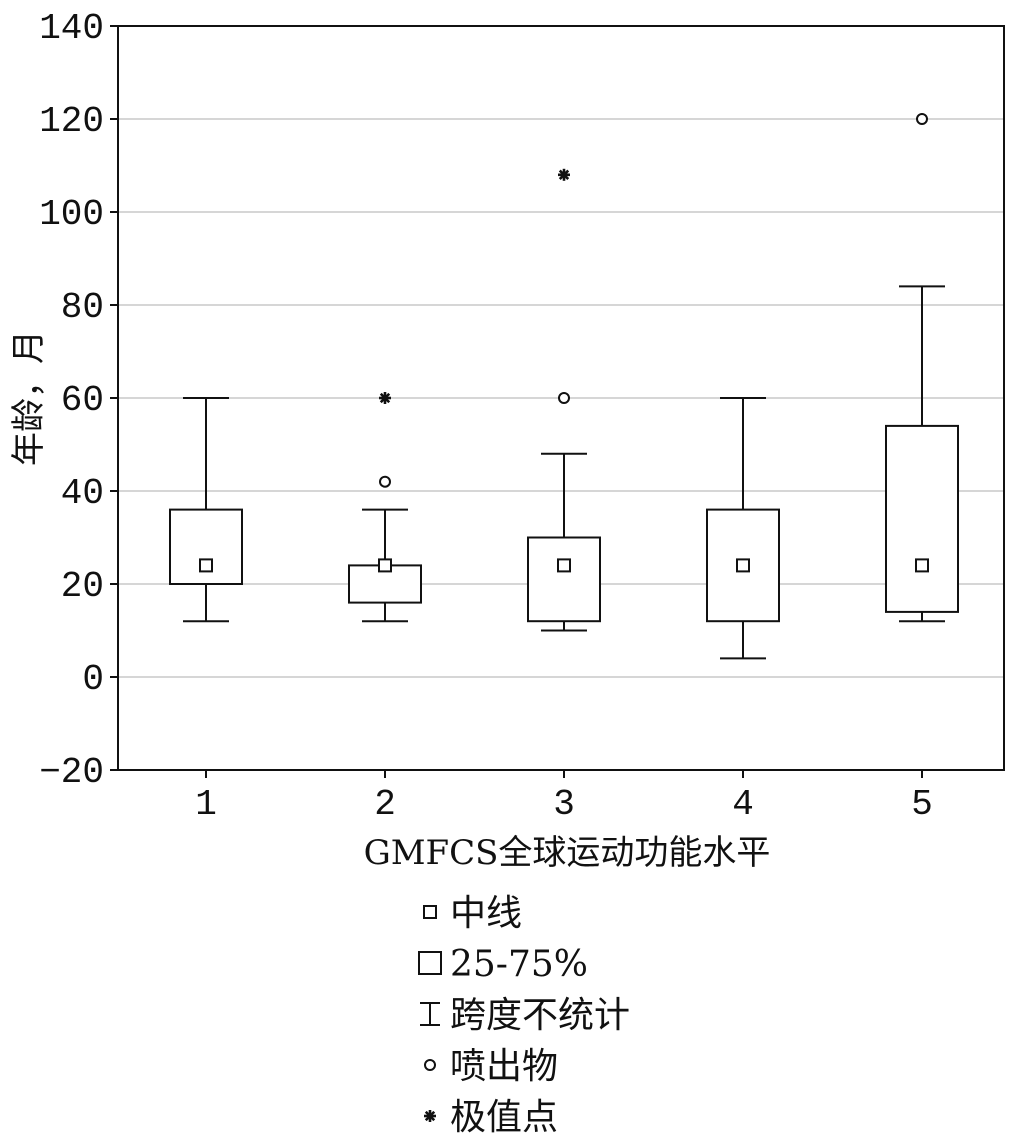  Describe the element at coordinates (82, 586) in the screenshot. I see `y-tick-label: 20` at that location.